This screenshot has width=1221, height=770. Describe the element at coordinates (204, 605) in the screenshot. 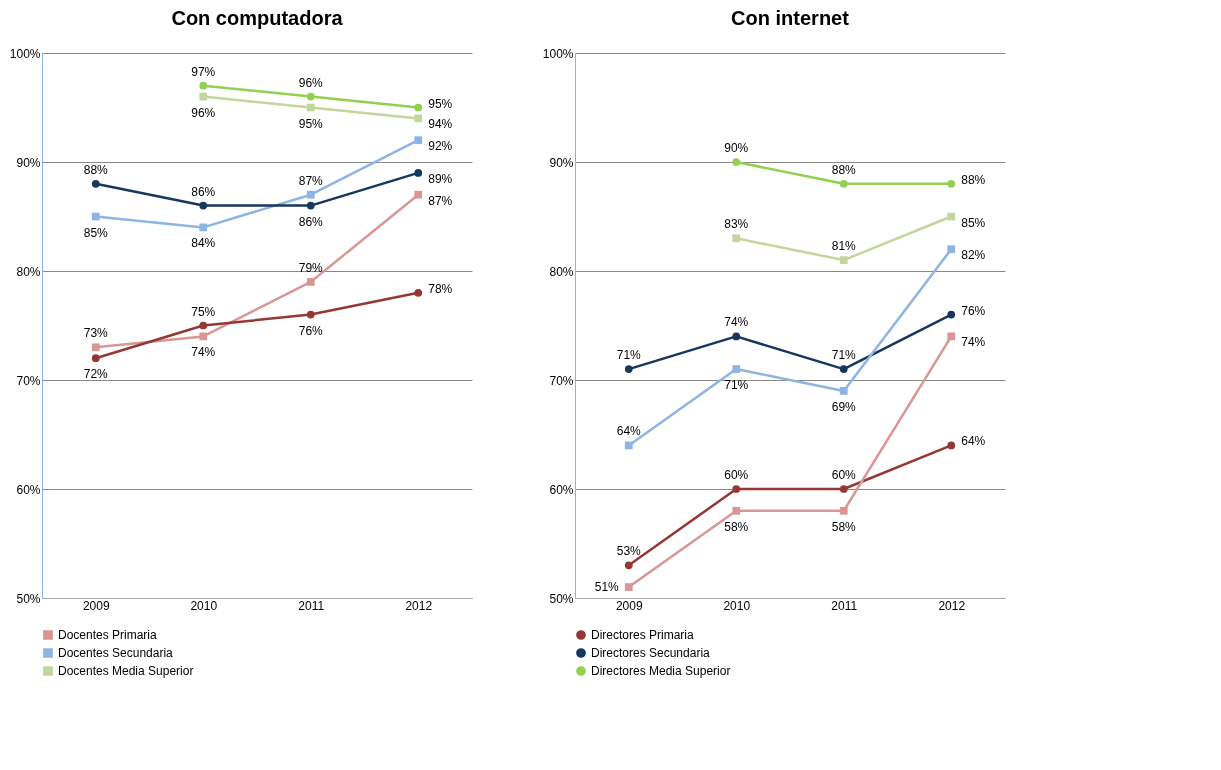

I see `x-tick-label: 2010` at that location.